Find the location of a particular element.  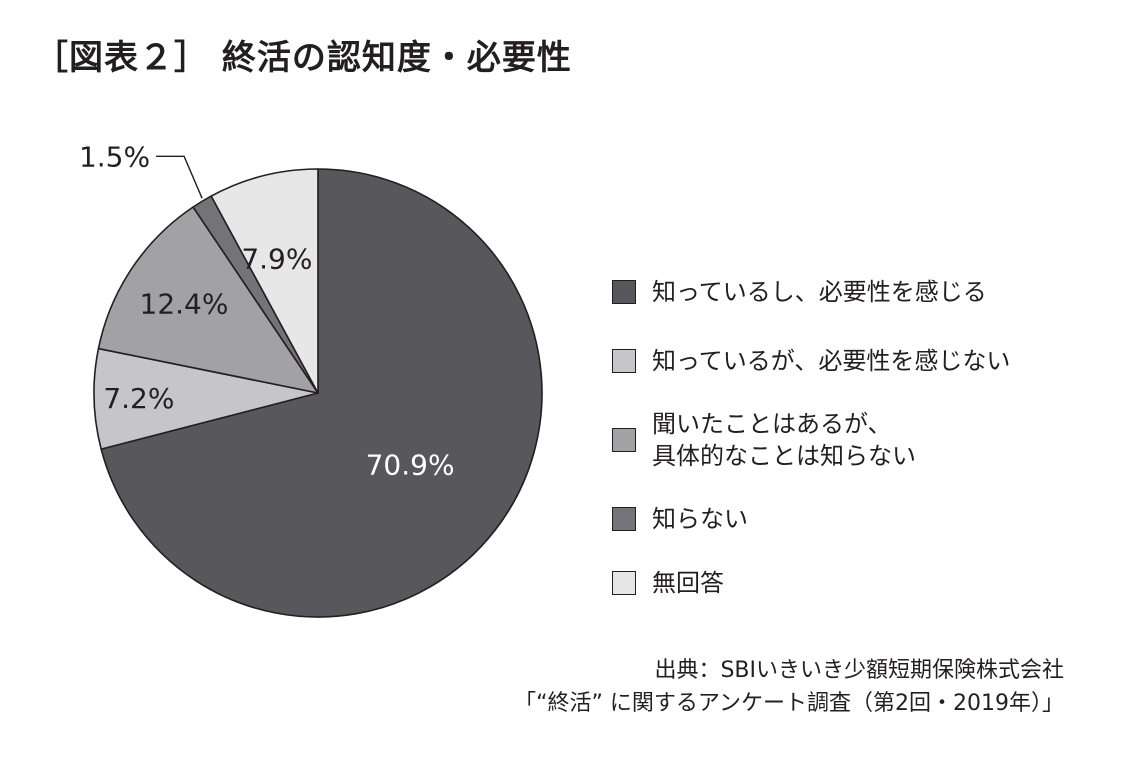

legend-item: 知っているし、必要性を感じる is located at coordinates (799, 293).